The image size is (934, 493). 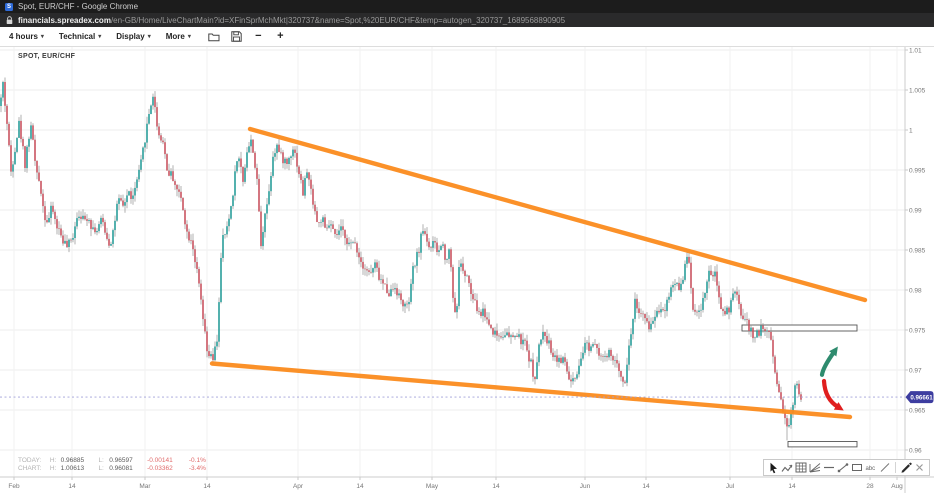 I want to click on chart-change: -0.03362, so click(x=160, y=468).